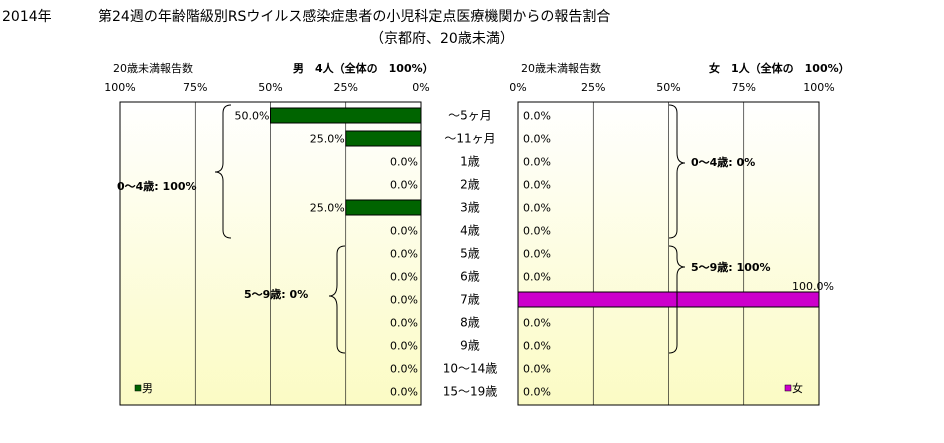 The height and width of the screenshot is (443, 944). I want to click on female-axis-title: 20歳未満報告数, so click(561, 68).